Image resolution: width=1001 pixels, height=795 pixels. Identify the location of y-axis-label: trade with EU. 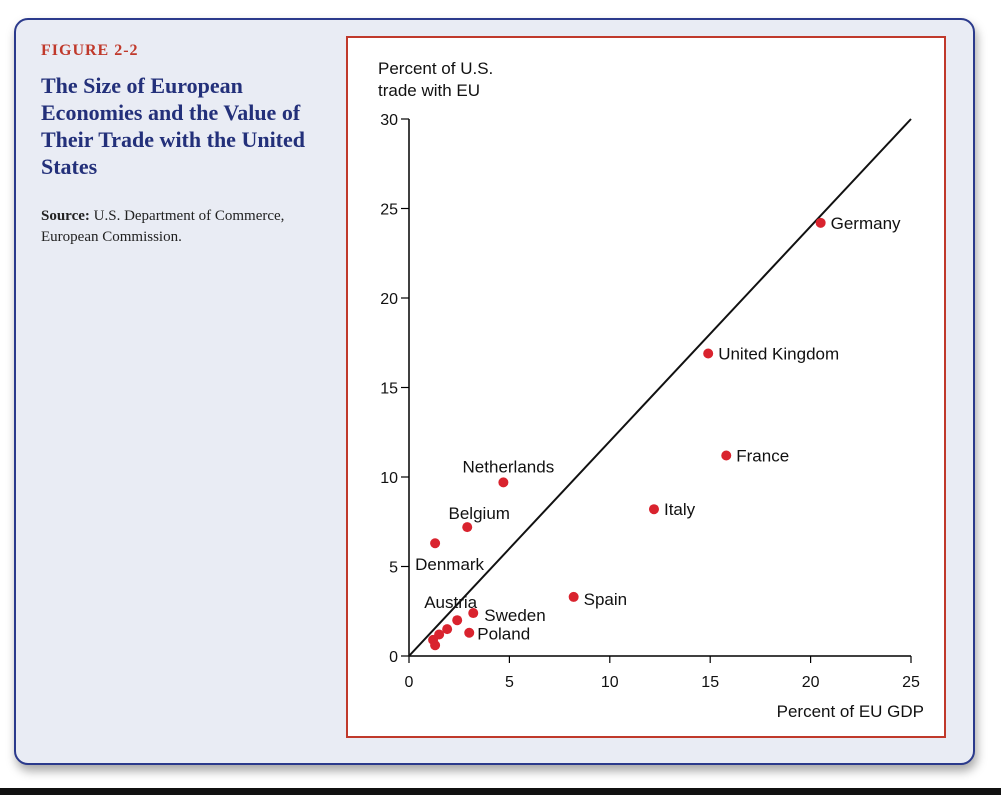
(429, 90).